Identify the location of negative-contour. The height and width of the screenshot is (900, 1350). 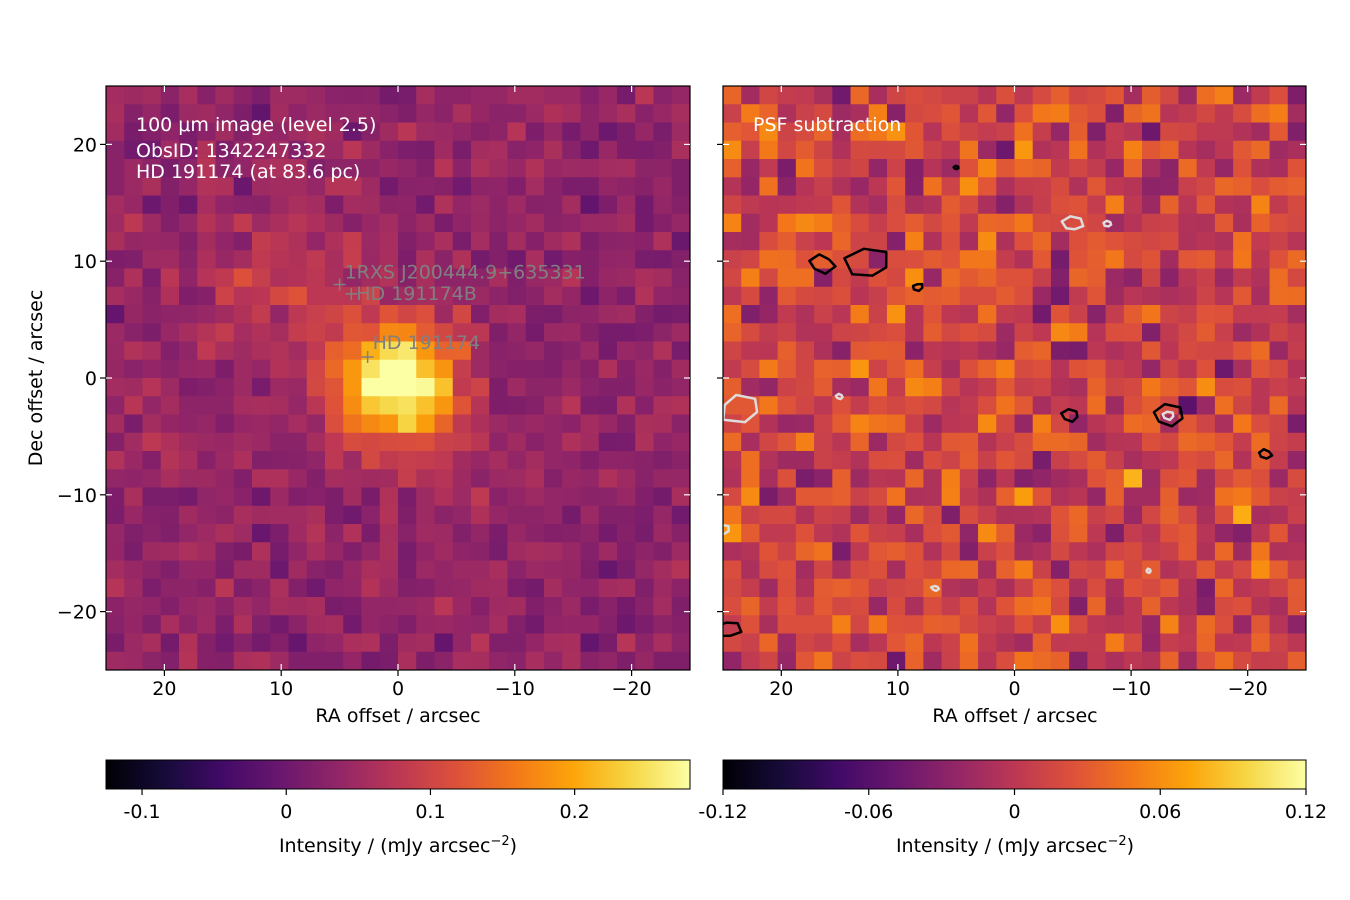
(1107, 223).